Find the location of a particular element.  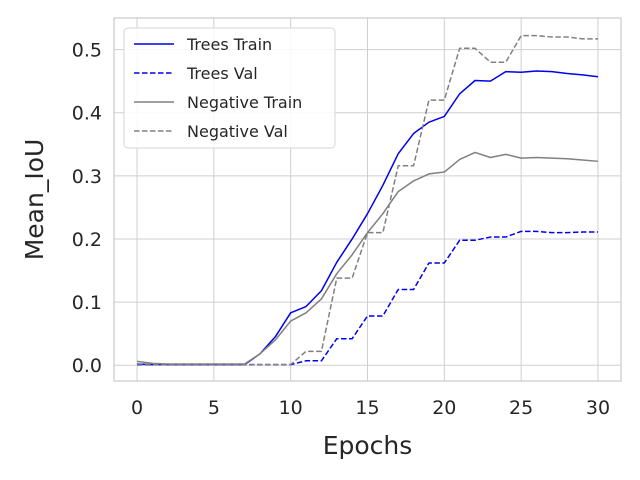

x-tick-label: 30 is located at coordinates (598, 408).